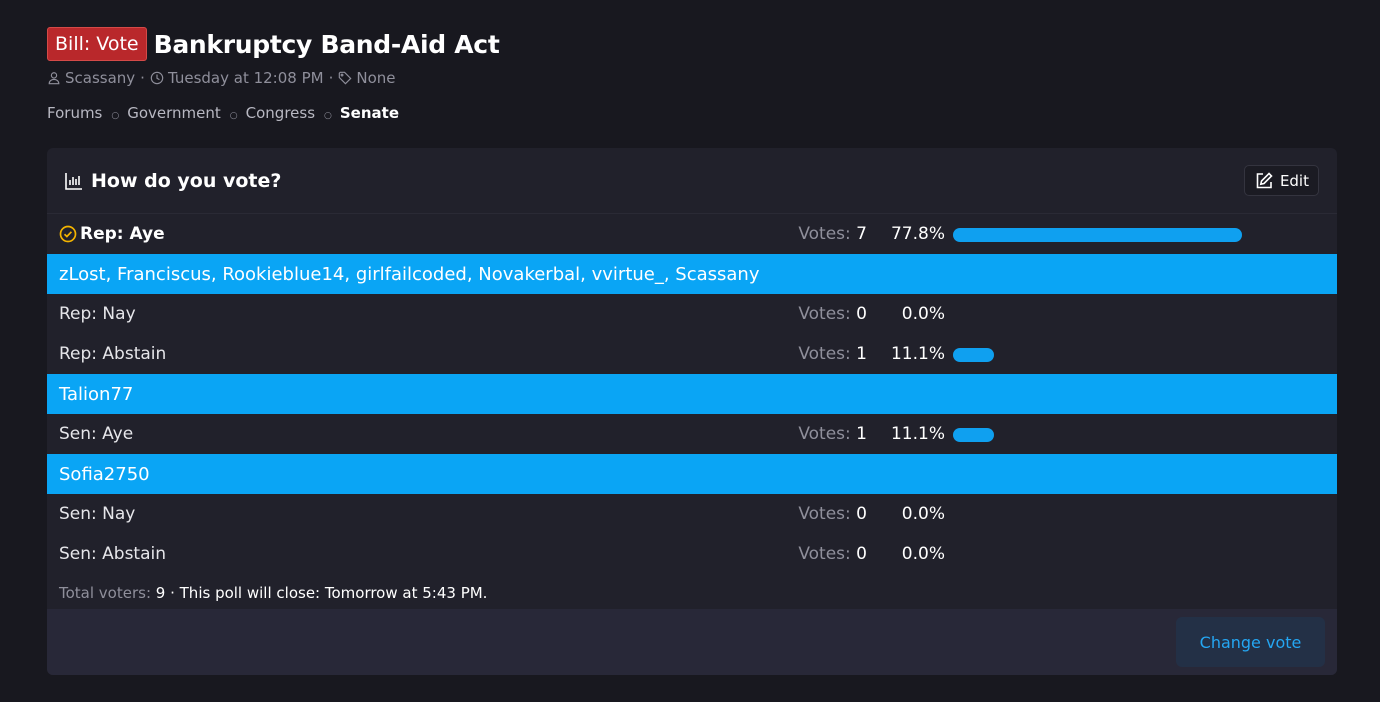 The width and height of the screenshot is (1380, 702). What do you see at coordinates (100, 78) in the screenshot?
I see `thread-author: Scassany` at bounding box center [100, 78].